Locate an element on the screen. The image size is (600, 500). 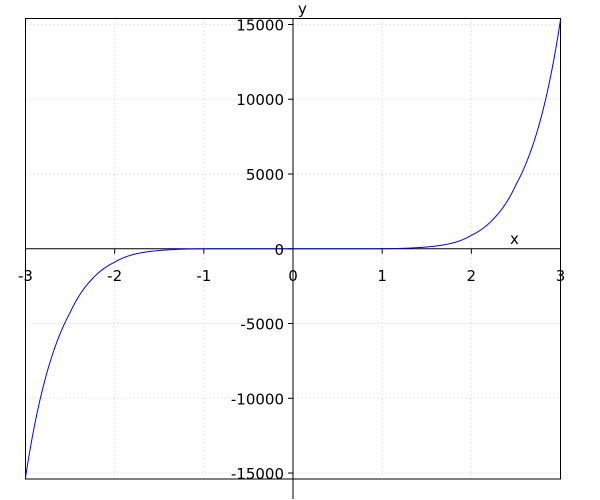
x-tick-label: -2 is located at coordinates (114, 276).